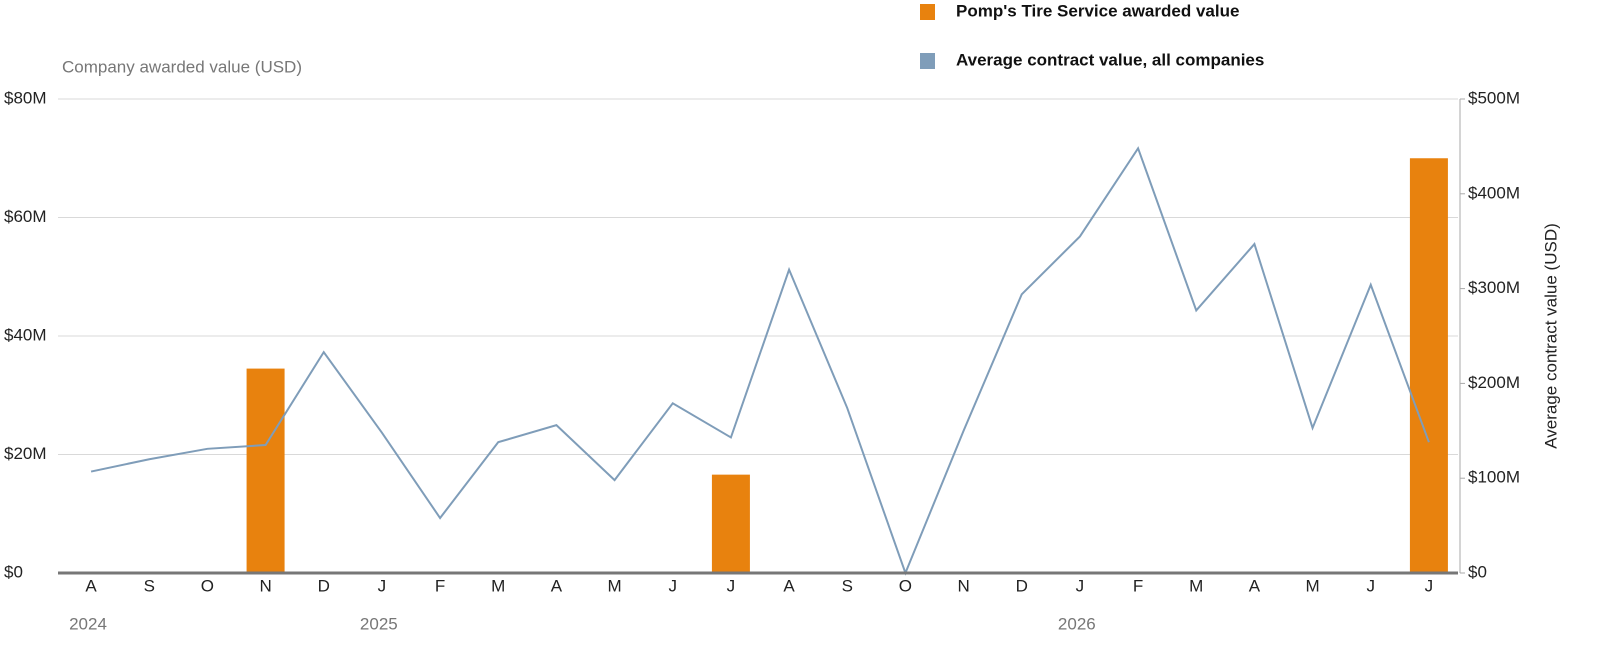  I want to click on legend-label: Average contract value, all companies, so click(1110, 59).